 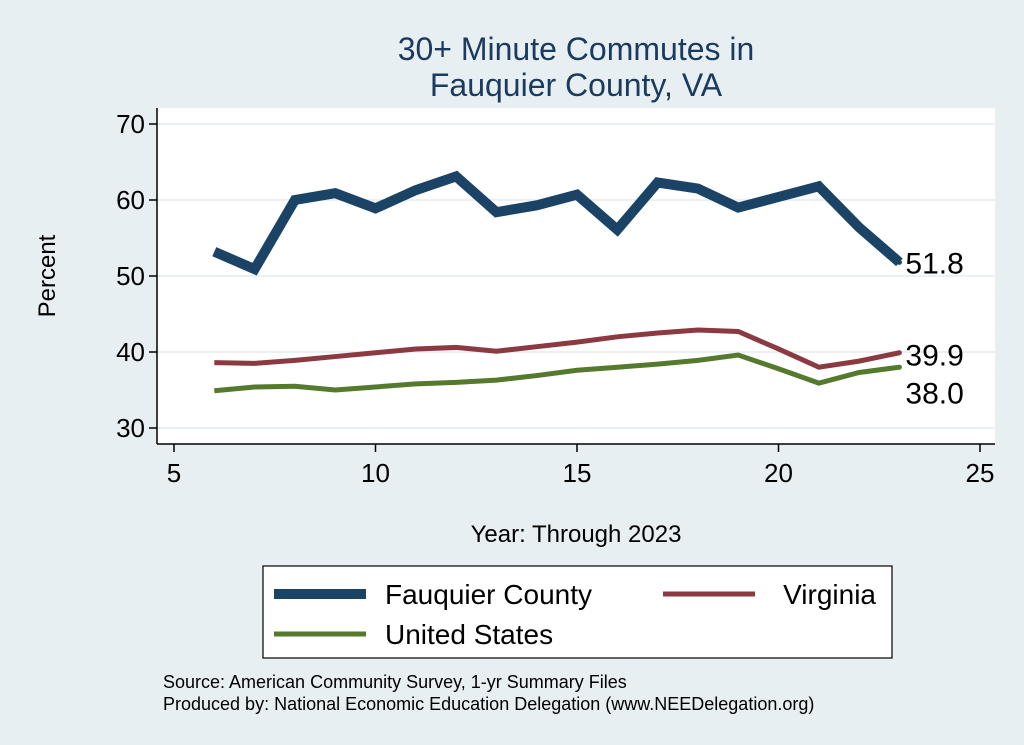 I want to click on end-label-united-states: 38.0, so click(x=934, y=393).